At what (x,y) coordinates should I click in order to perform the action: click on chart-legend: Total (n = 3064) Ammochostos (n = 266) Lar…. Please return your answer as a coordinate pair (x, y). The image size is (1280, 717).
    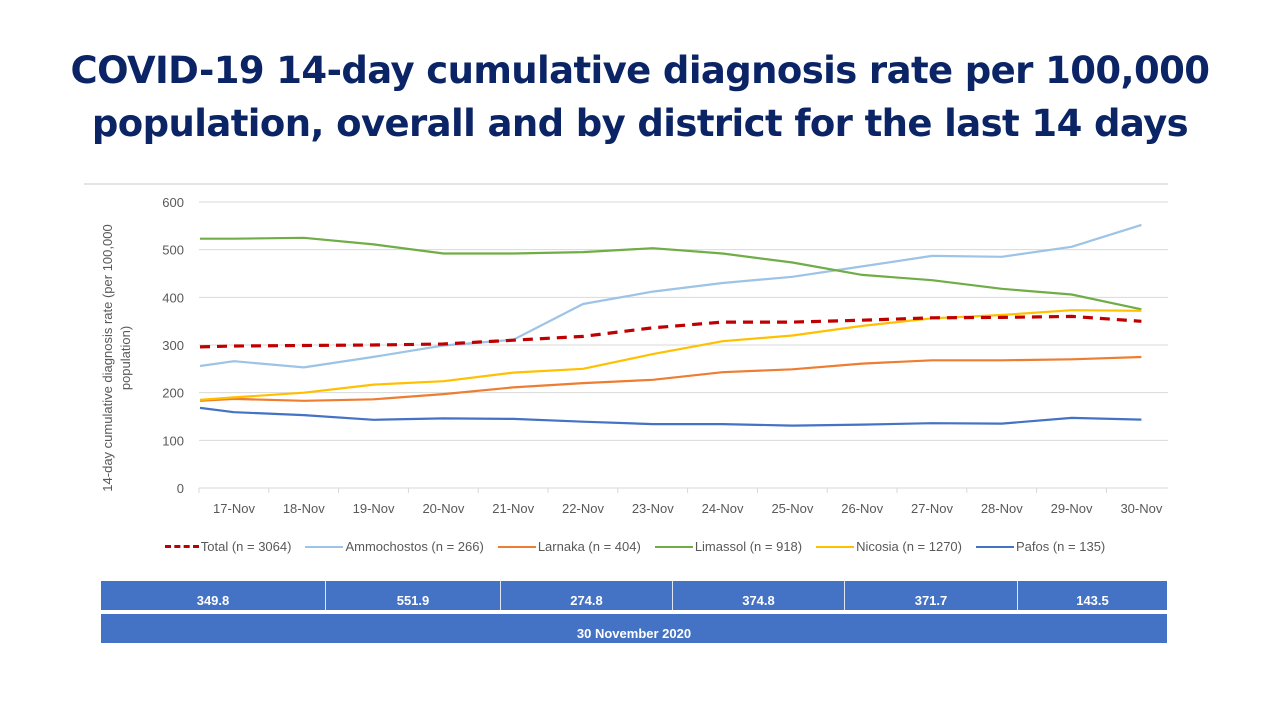
    Looking at the image, I should click on (635, 546).